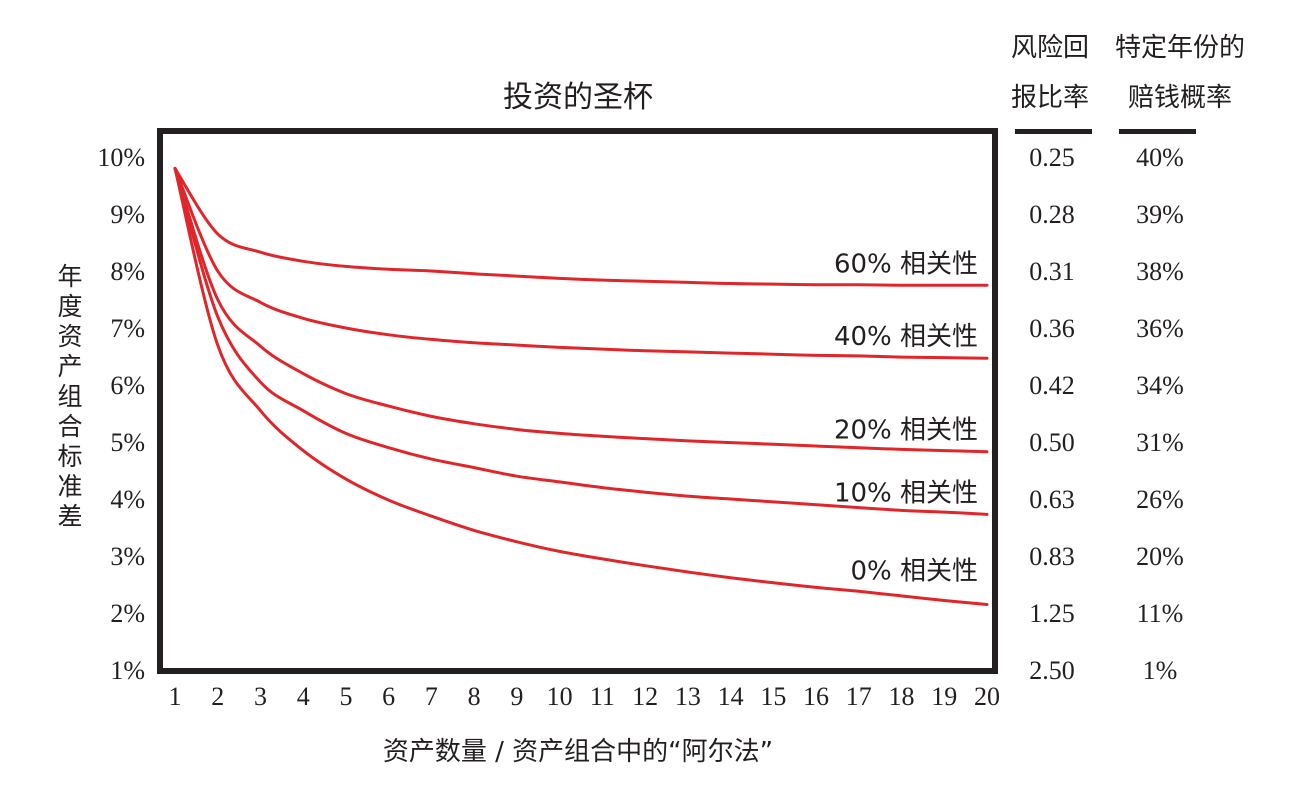 The image size is (1312, 803). I want to click on table-loss-probability: 34%, so click(1160, 385).